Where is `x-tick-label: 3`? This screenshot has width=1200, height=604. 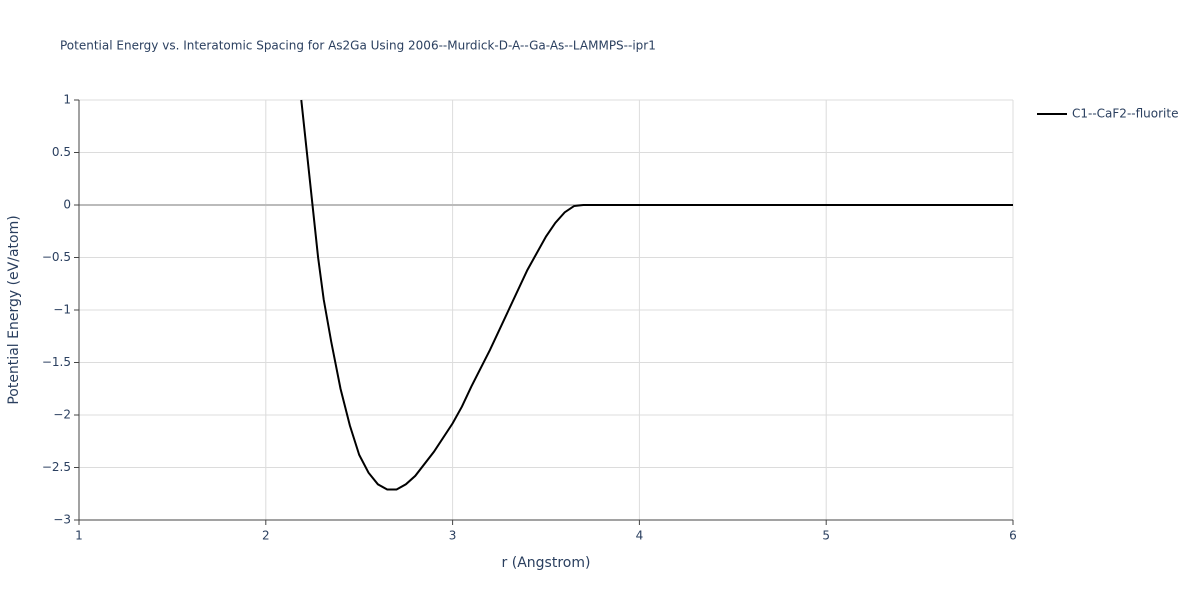 x-tick-label: 3 is located at coordinates (453, 536).